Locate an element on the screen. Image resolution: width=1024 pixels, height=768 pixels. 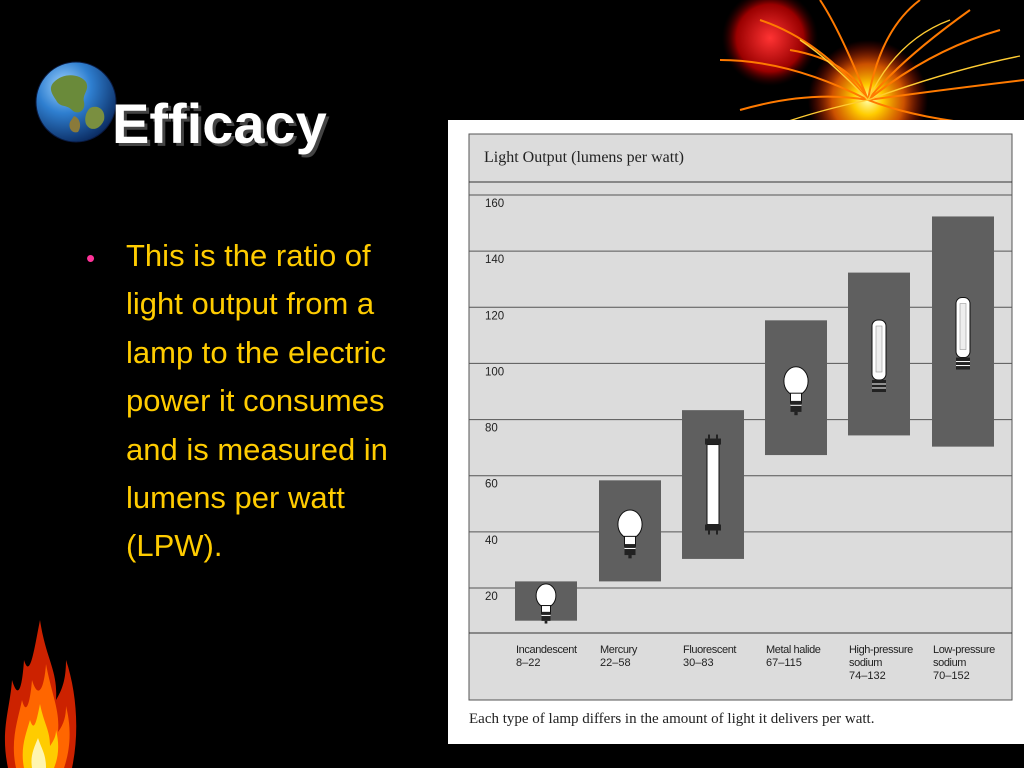
flame-graphic is located at coordinates (40, 694).